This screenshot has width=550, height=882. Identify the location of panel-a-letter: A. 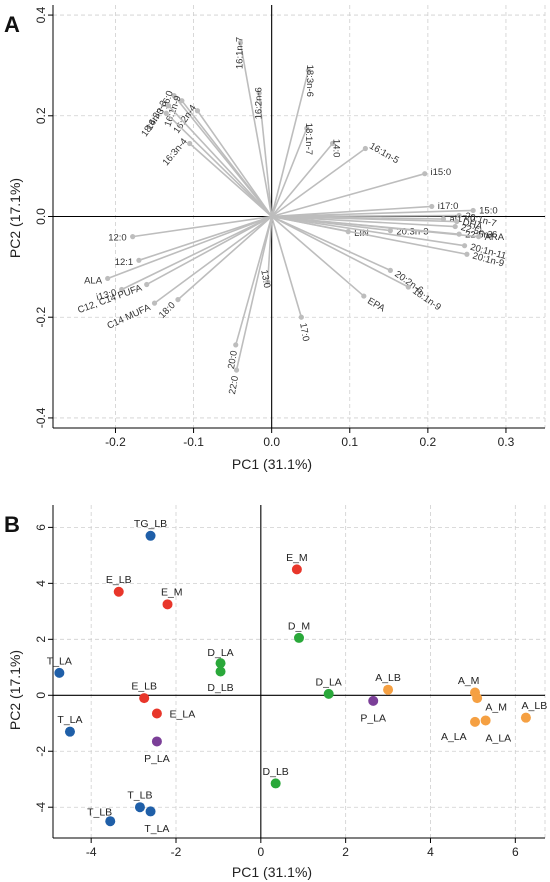
(12, 24).